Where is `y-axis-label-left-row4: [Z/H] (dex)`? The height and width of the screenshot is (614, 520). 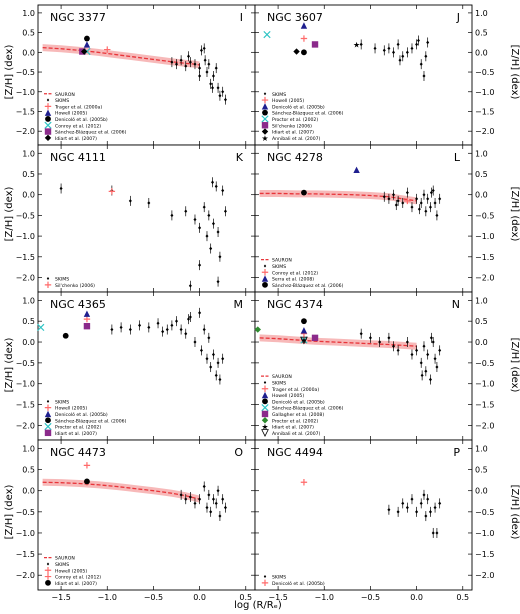
y-axis-label-left-row4: [Z/H] (dex) is located at coordinates (9, 512).